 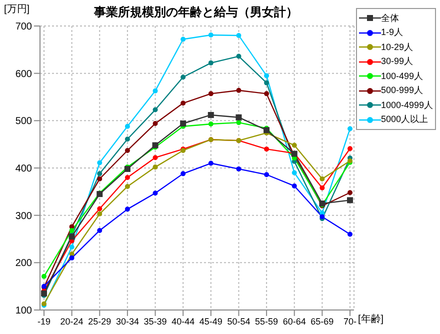 What do you see at coordinates (17, 9) in the screenshot?
I see `y-axis-title: [万円]` at bounding box center [17, 9].